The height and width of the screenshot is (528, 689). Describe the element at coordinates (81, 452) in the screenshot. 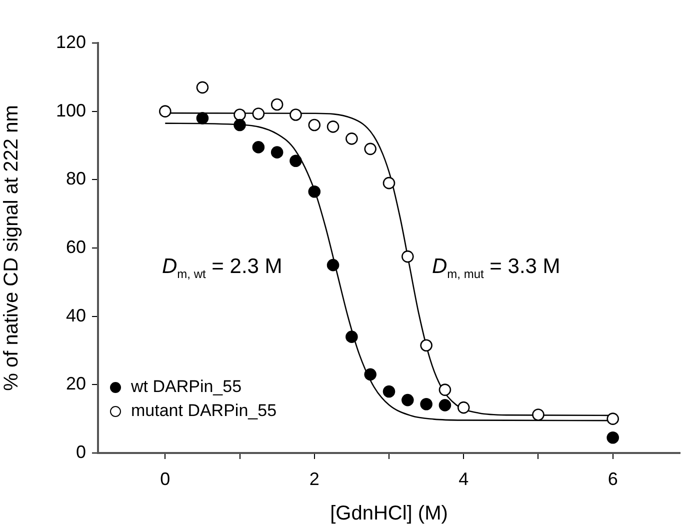

I see `y-tick-label: 0` at that location.